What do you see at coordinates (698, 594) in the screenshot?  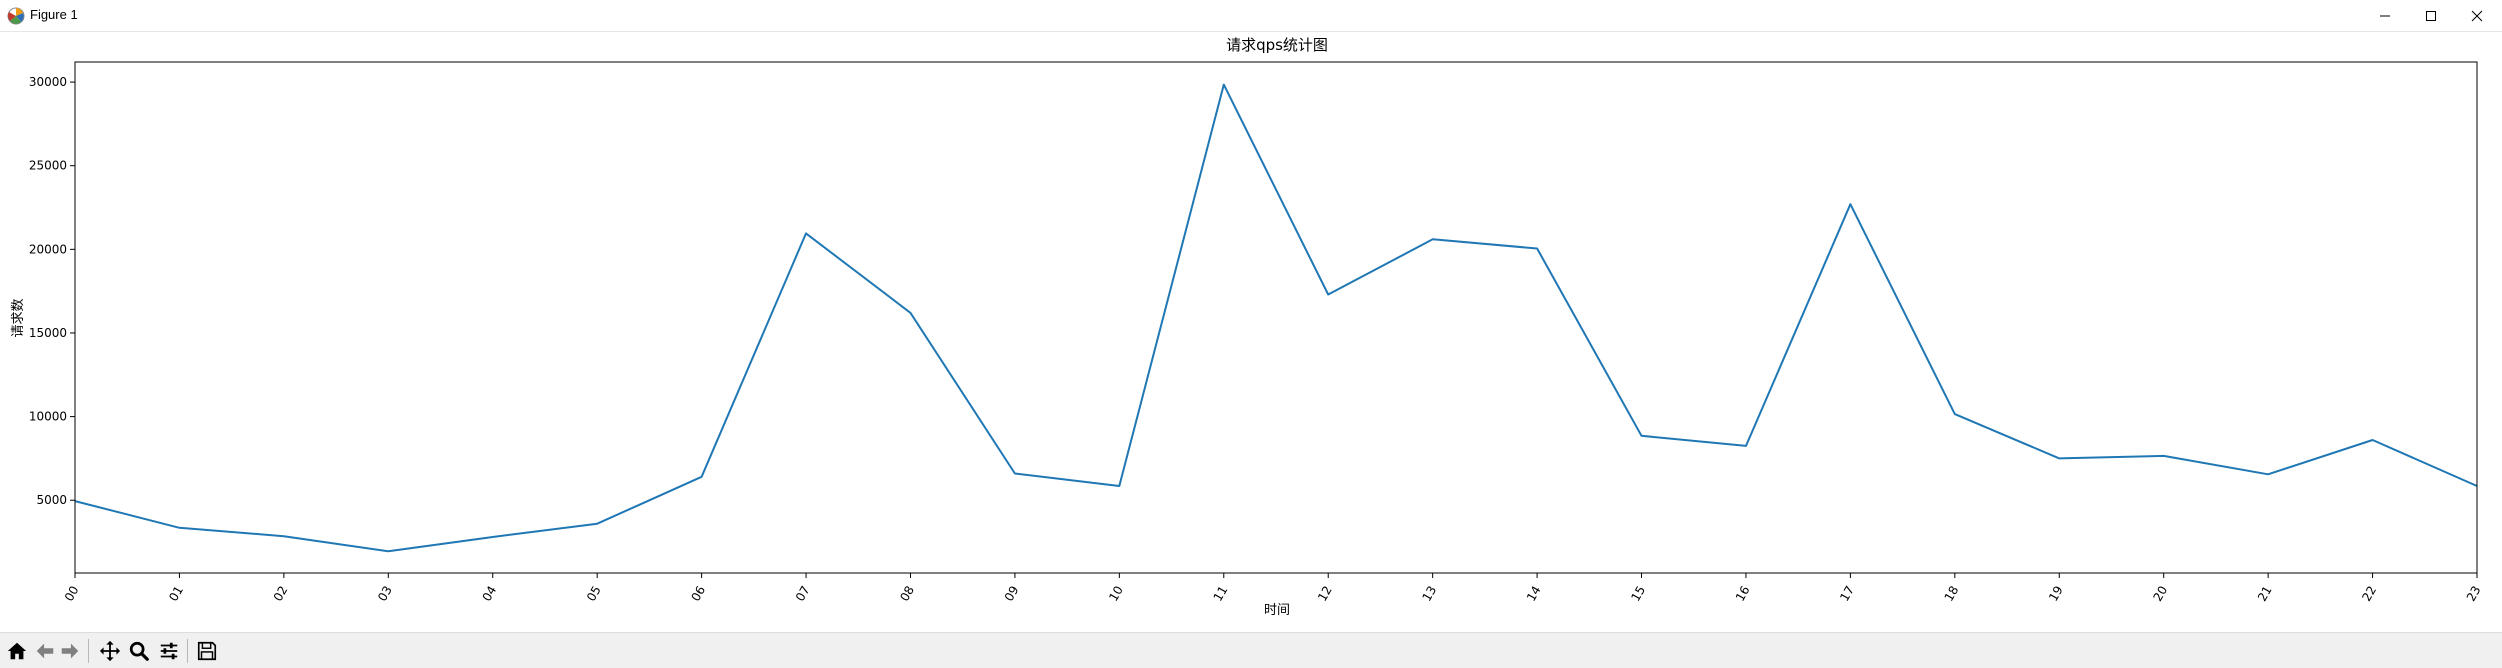 I see `x-tick-label: 06` at bounding box center [698, 594].